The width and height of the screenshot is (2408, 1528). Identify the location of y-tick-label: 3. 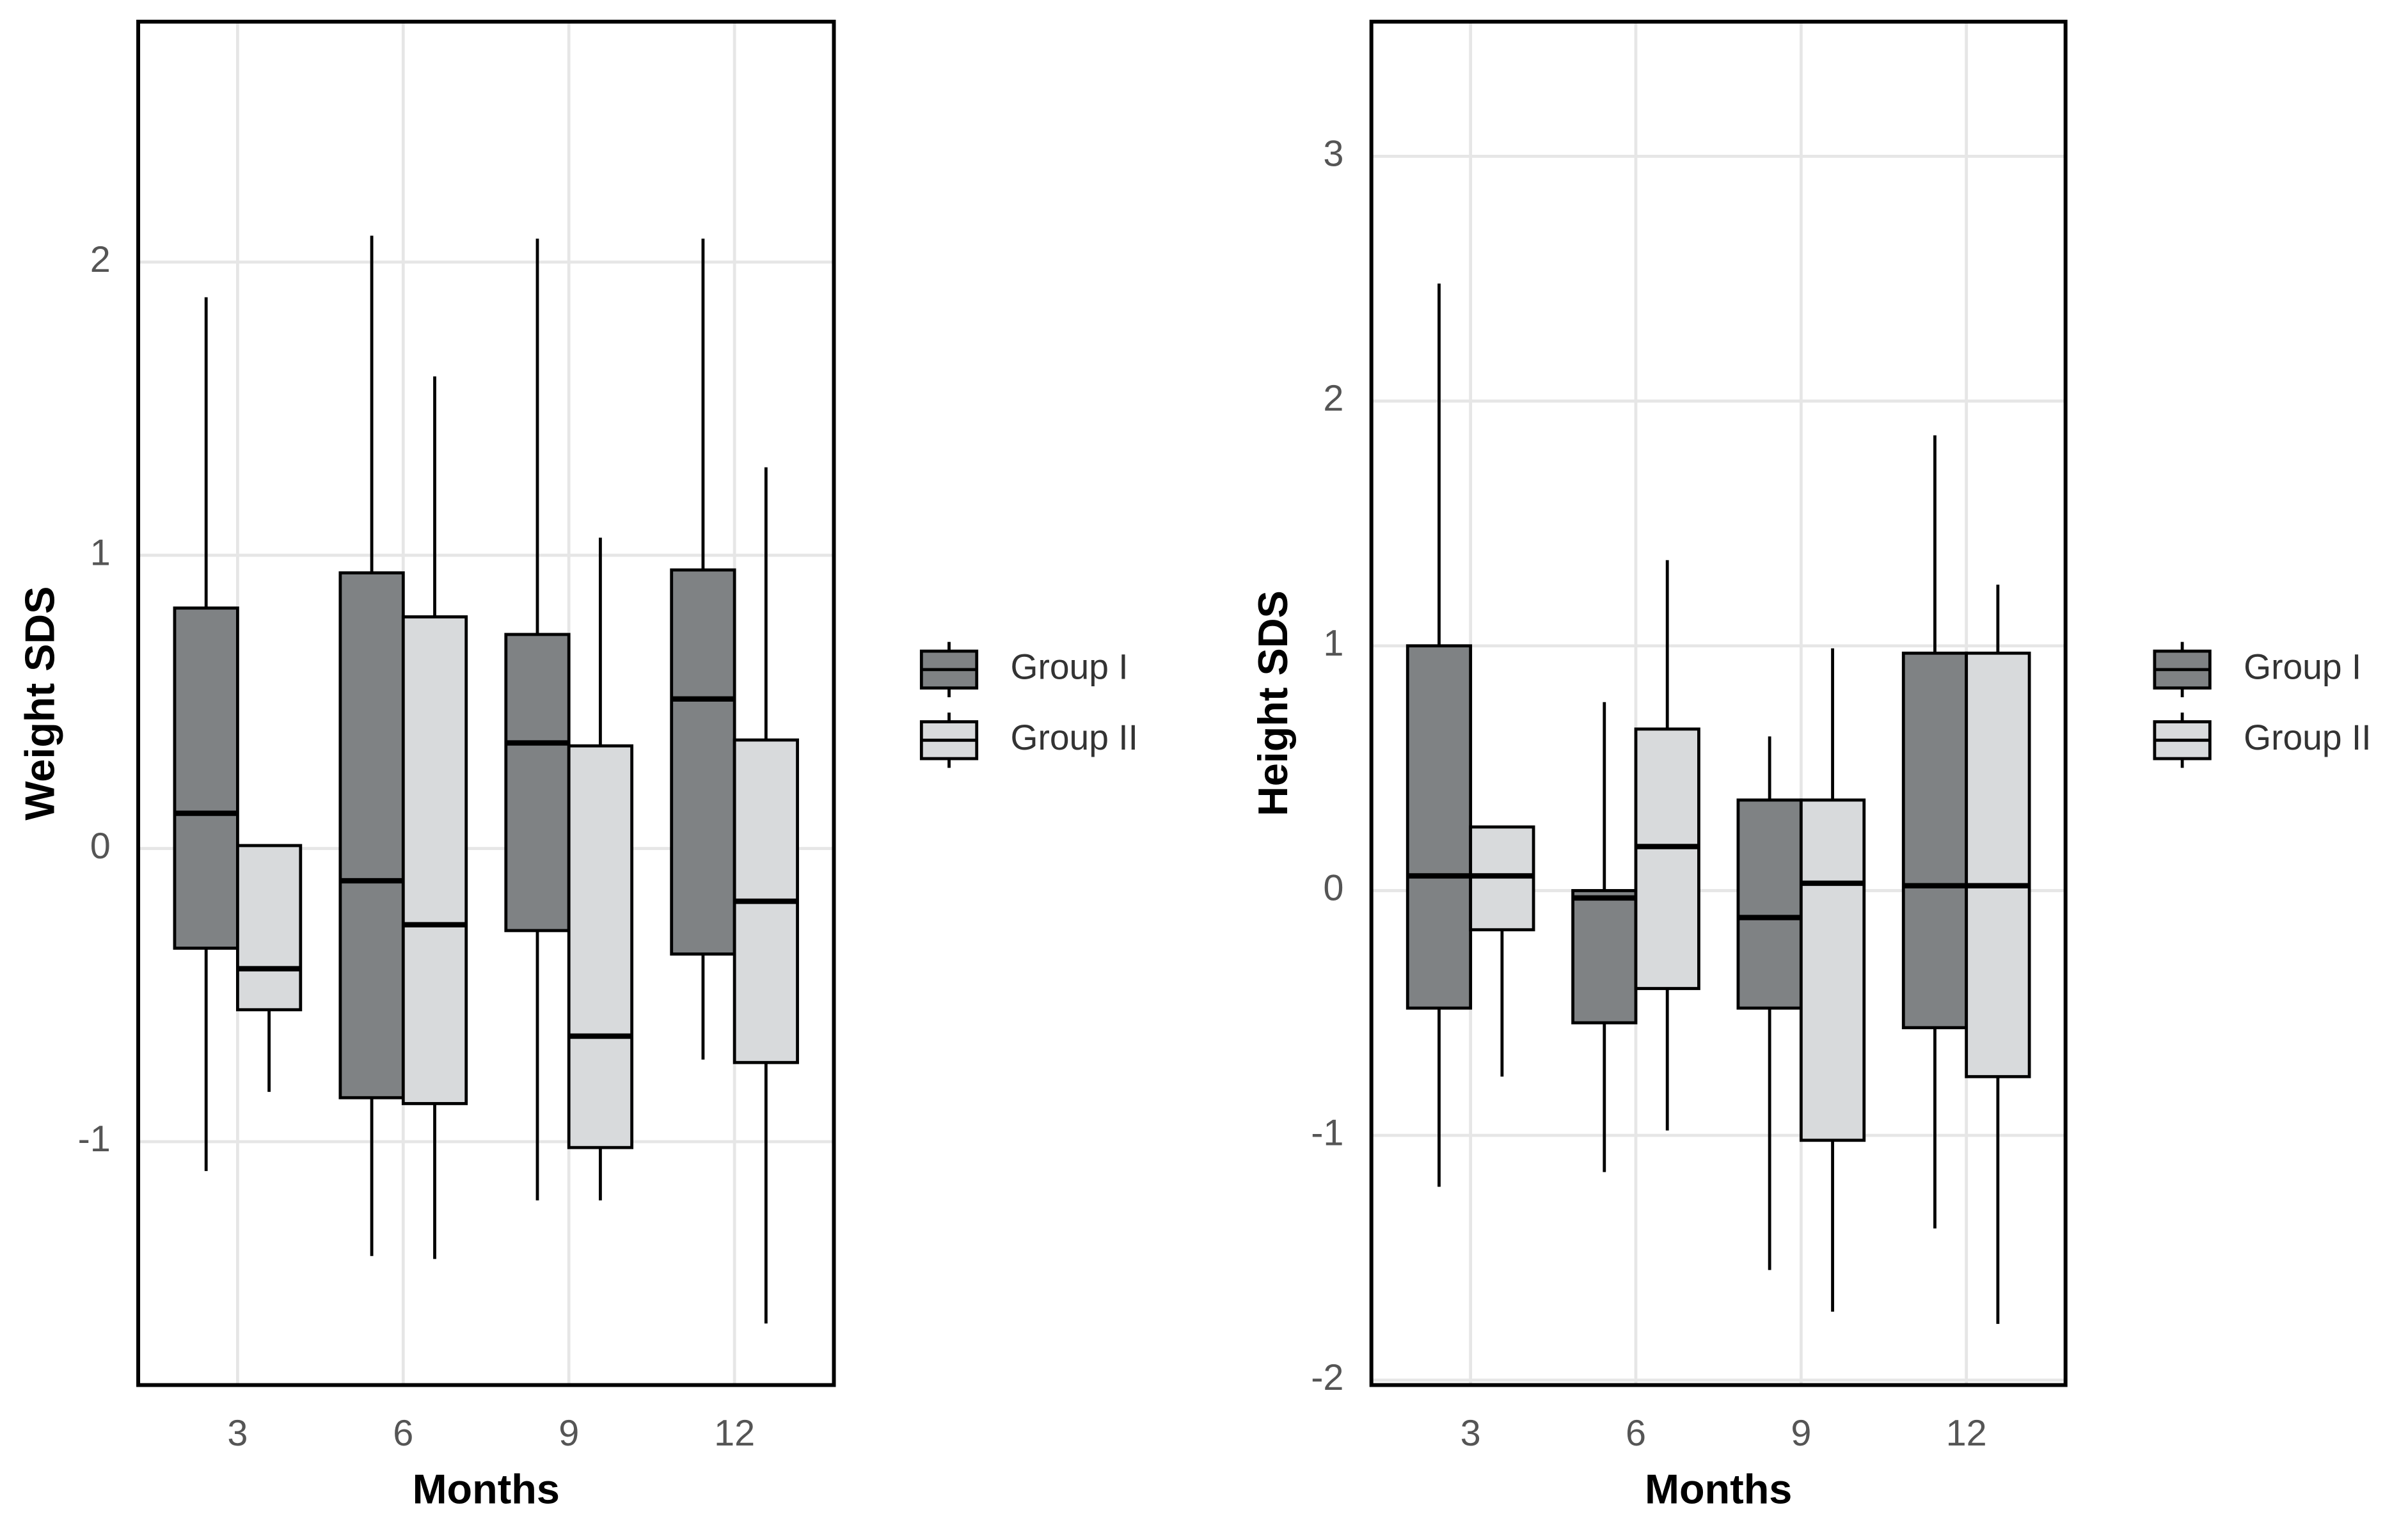
(1333, 154).